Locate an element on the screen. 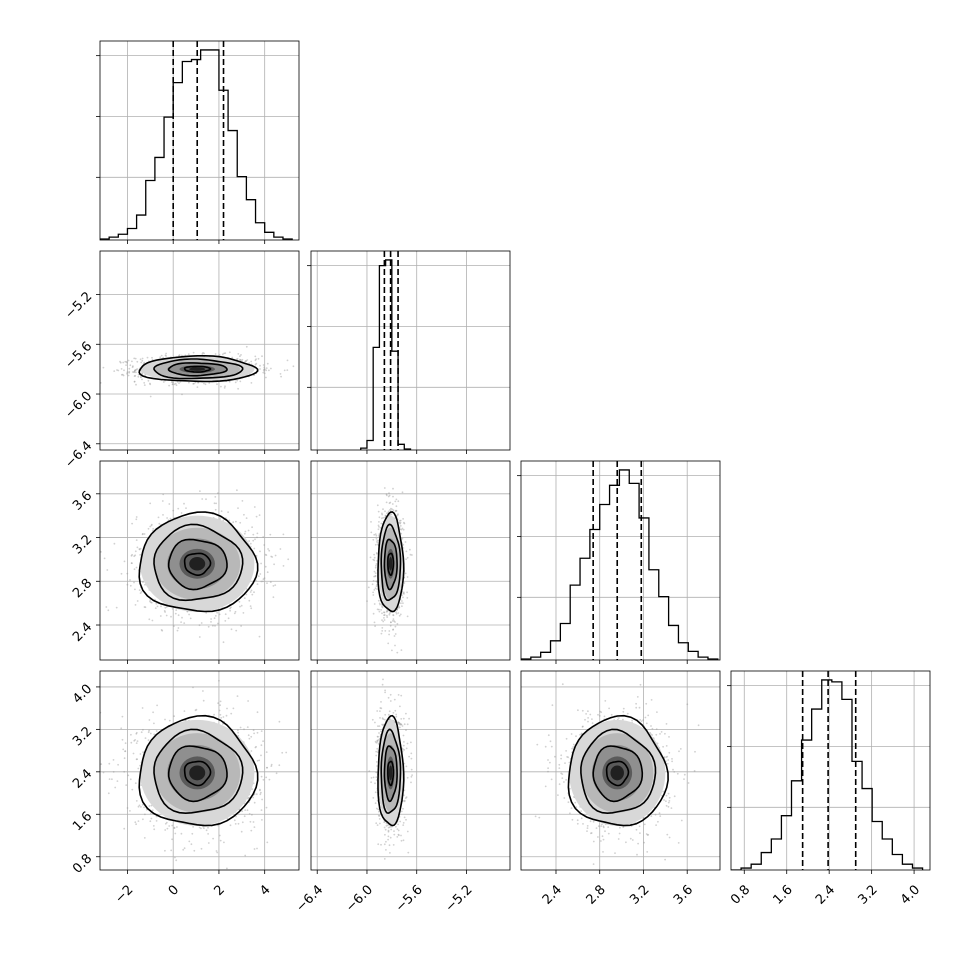  panel-frame is located at coordinates (199, 560).